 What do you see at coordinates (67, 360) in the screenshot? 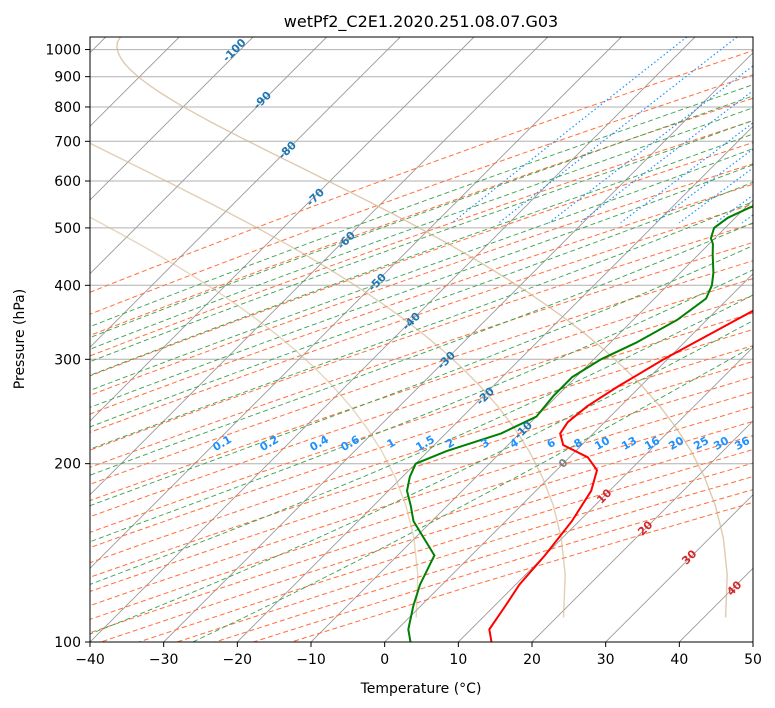
I see `y-tick-label: 300` at bounding box center [67, 360].